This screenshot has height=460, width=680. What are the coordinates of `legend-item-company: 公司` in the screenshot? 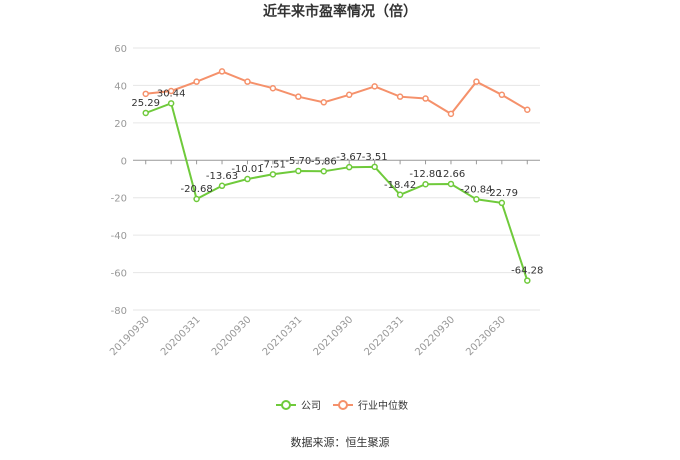 It's located at (298, 406).